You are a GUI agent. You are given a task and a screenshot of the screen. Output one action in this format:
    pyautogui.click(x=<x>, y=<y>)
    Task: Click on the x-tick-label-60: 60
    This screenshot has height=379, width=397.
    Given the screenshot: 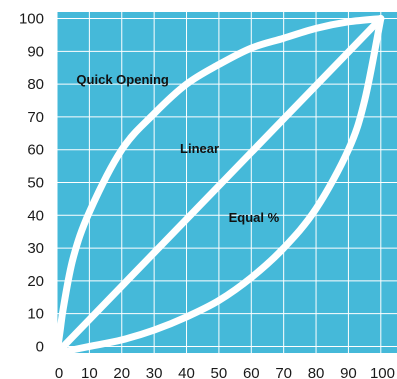 What is the action you would take?
    pyautogui.click(x=251, y=372)
    